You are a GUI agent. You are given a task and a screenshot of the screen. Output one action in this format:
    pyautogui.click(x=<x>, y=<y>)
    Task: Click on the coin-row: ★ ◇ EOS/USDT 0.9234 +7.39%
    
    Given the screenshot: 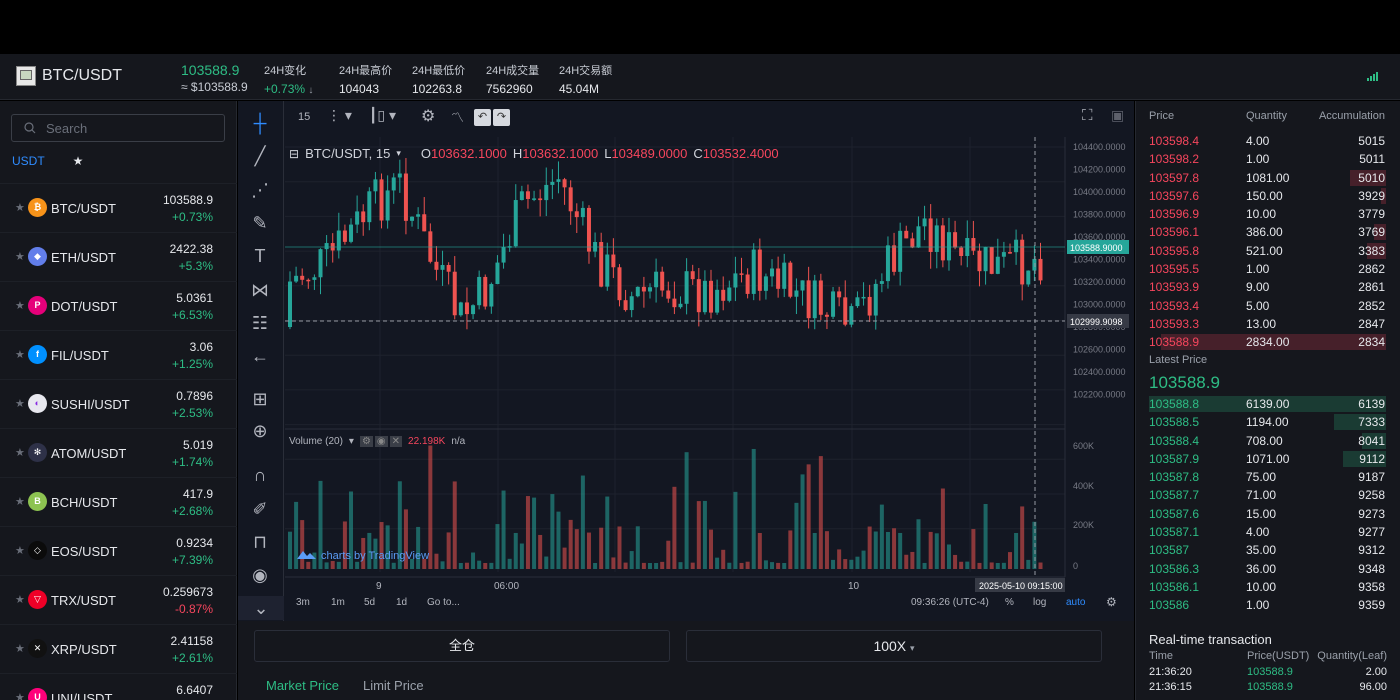 What is the action you would take?
    pyautogui.click(x=118, y=550)
    